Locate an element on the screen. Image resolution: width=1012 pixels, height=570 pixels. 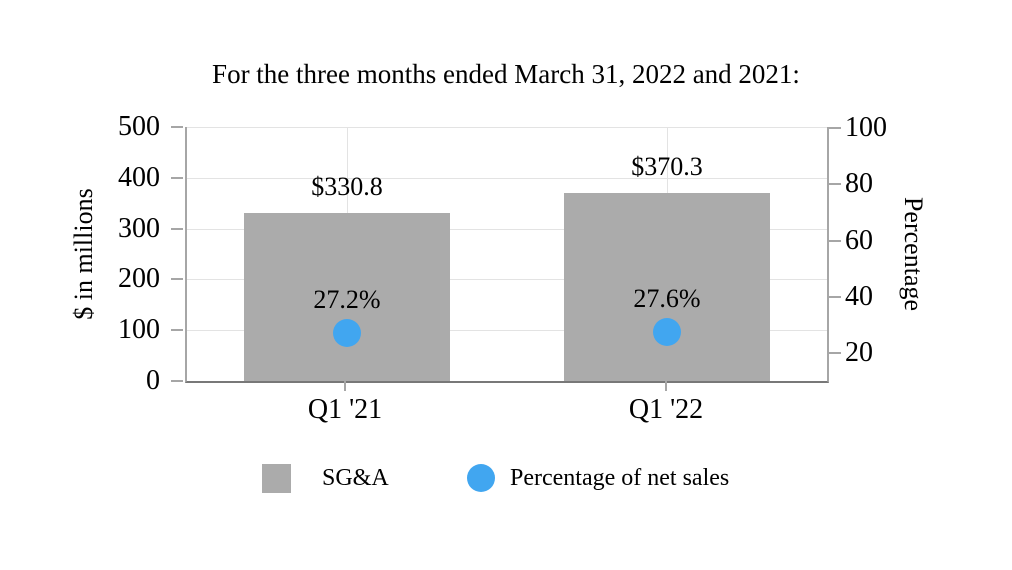
left-axis-tick-label: 300 is located at coordinates (139, 228).